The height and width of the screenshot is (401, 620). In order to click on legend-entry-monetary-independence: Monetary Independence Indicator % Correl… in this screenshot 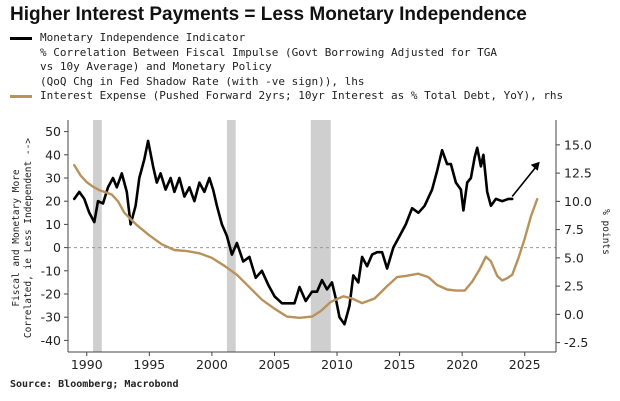, I will do `click(286, 60)`.